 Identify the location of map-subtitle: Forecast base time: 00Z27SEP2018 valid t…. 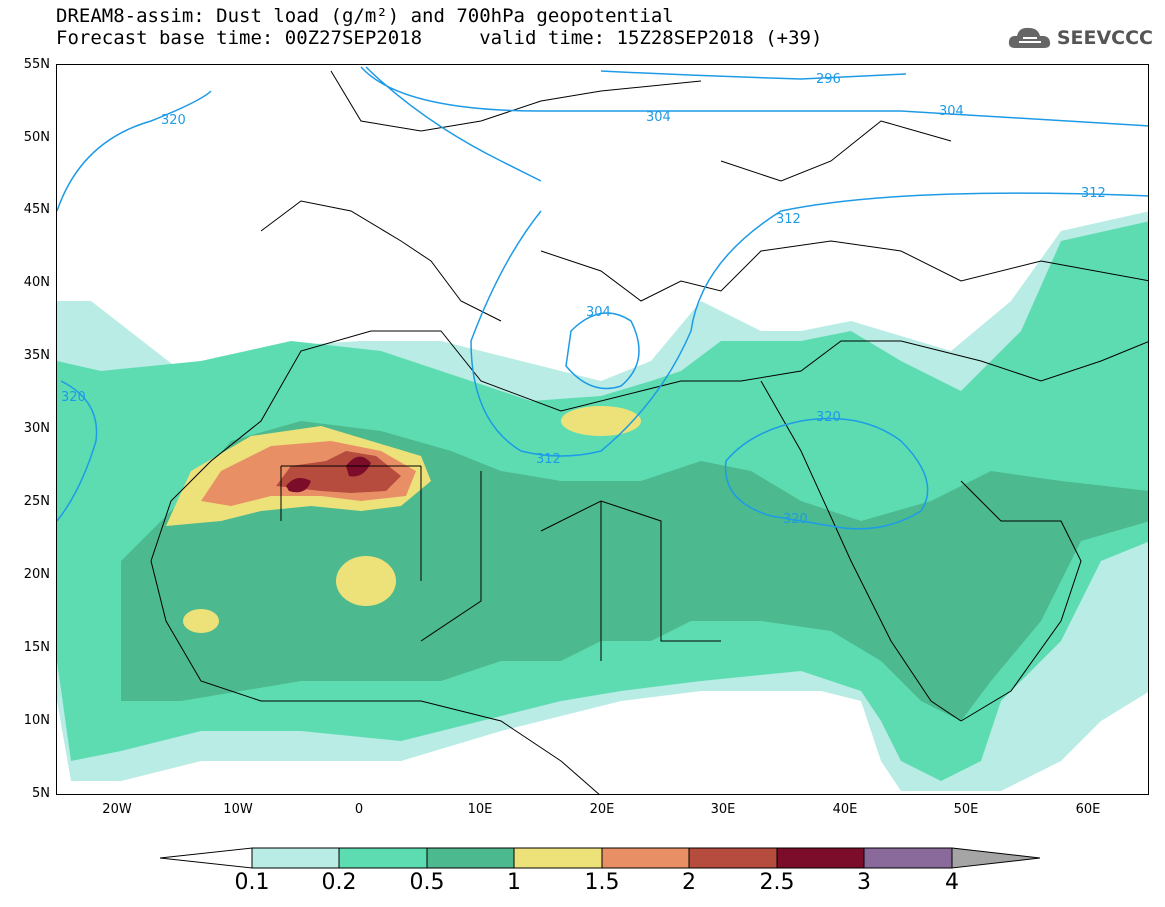
(439, 38).